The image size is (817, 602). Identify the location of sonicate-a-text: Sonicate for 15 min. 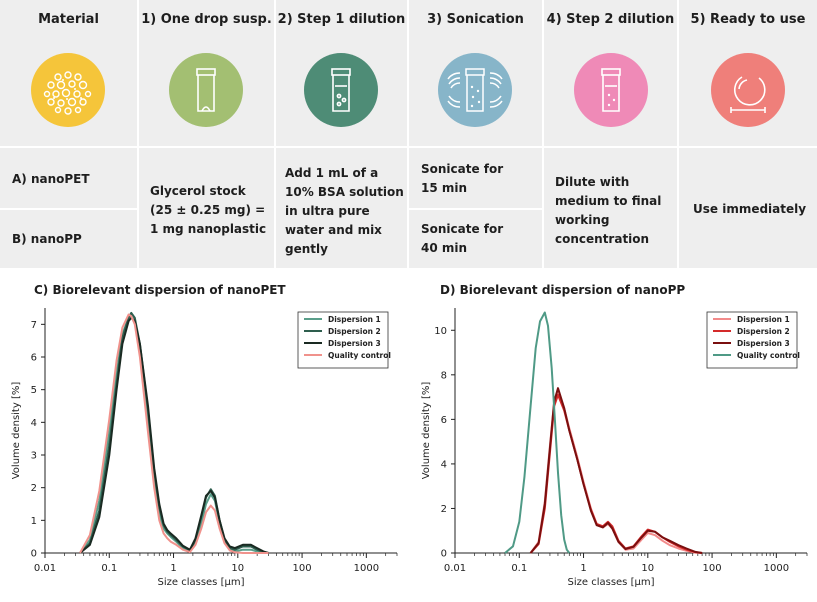
(462, 179).